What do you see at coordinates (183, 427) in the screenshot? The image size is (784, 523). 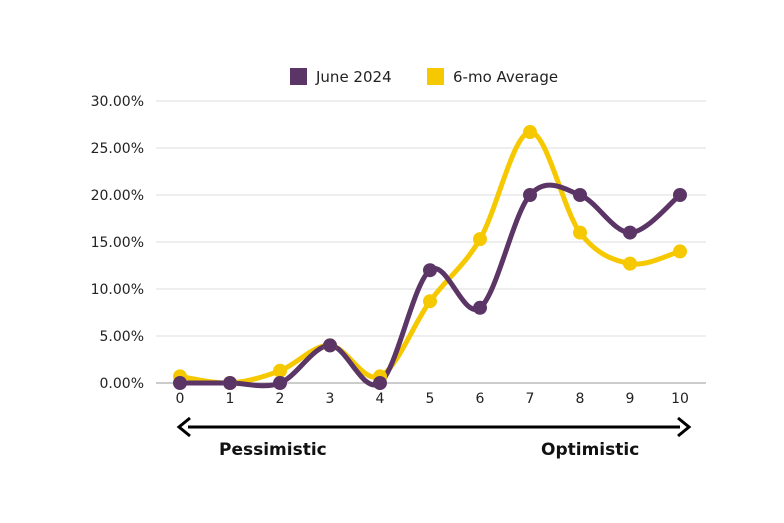 I see `scale-arrow-left-head` at bounding box center [183, 427].